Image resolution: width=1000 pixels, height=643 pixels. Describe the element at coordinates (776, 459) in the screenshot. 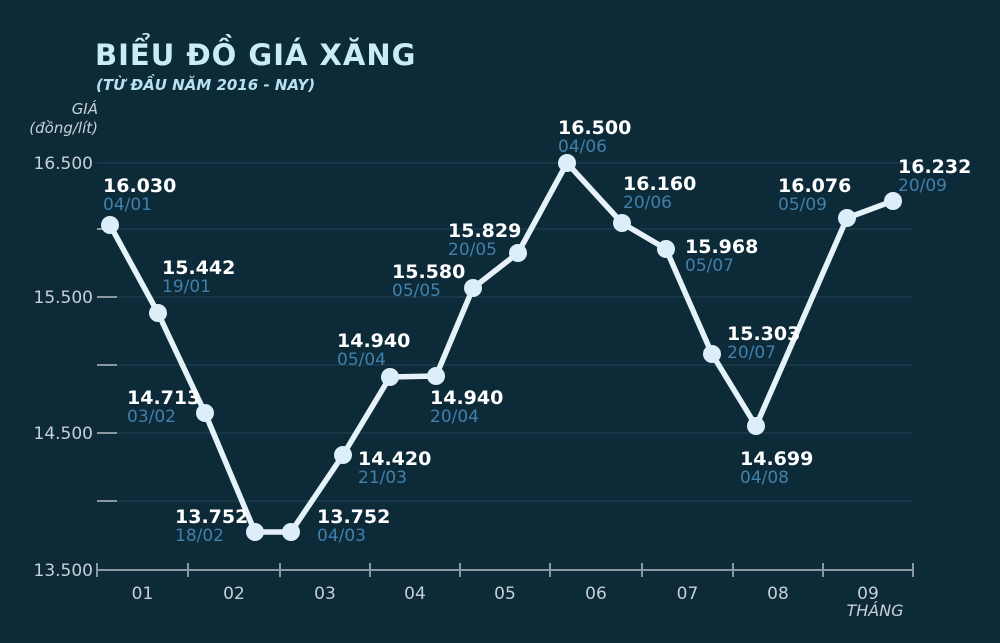

I see `point-value-label: 14.699` at that location.